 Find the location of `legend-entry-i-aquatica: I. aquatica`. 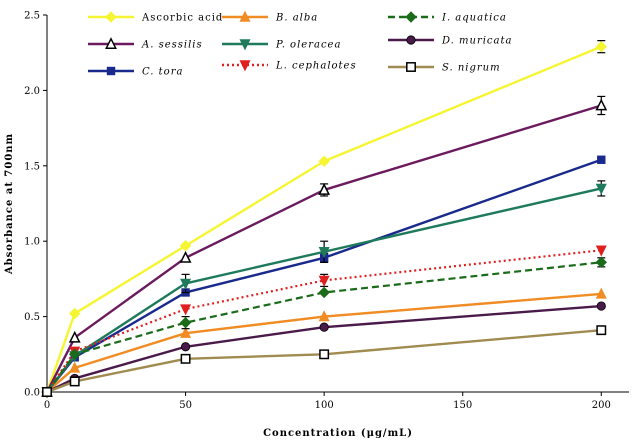

legend-entry-i-aquatica: I. aquatica is located at coordinates (447, 17).